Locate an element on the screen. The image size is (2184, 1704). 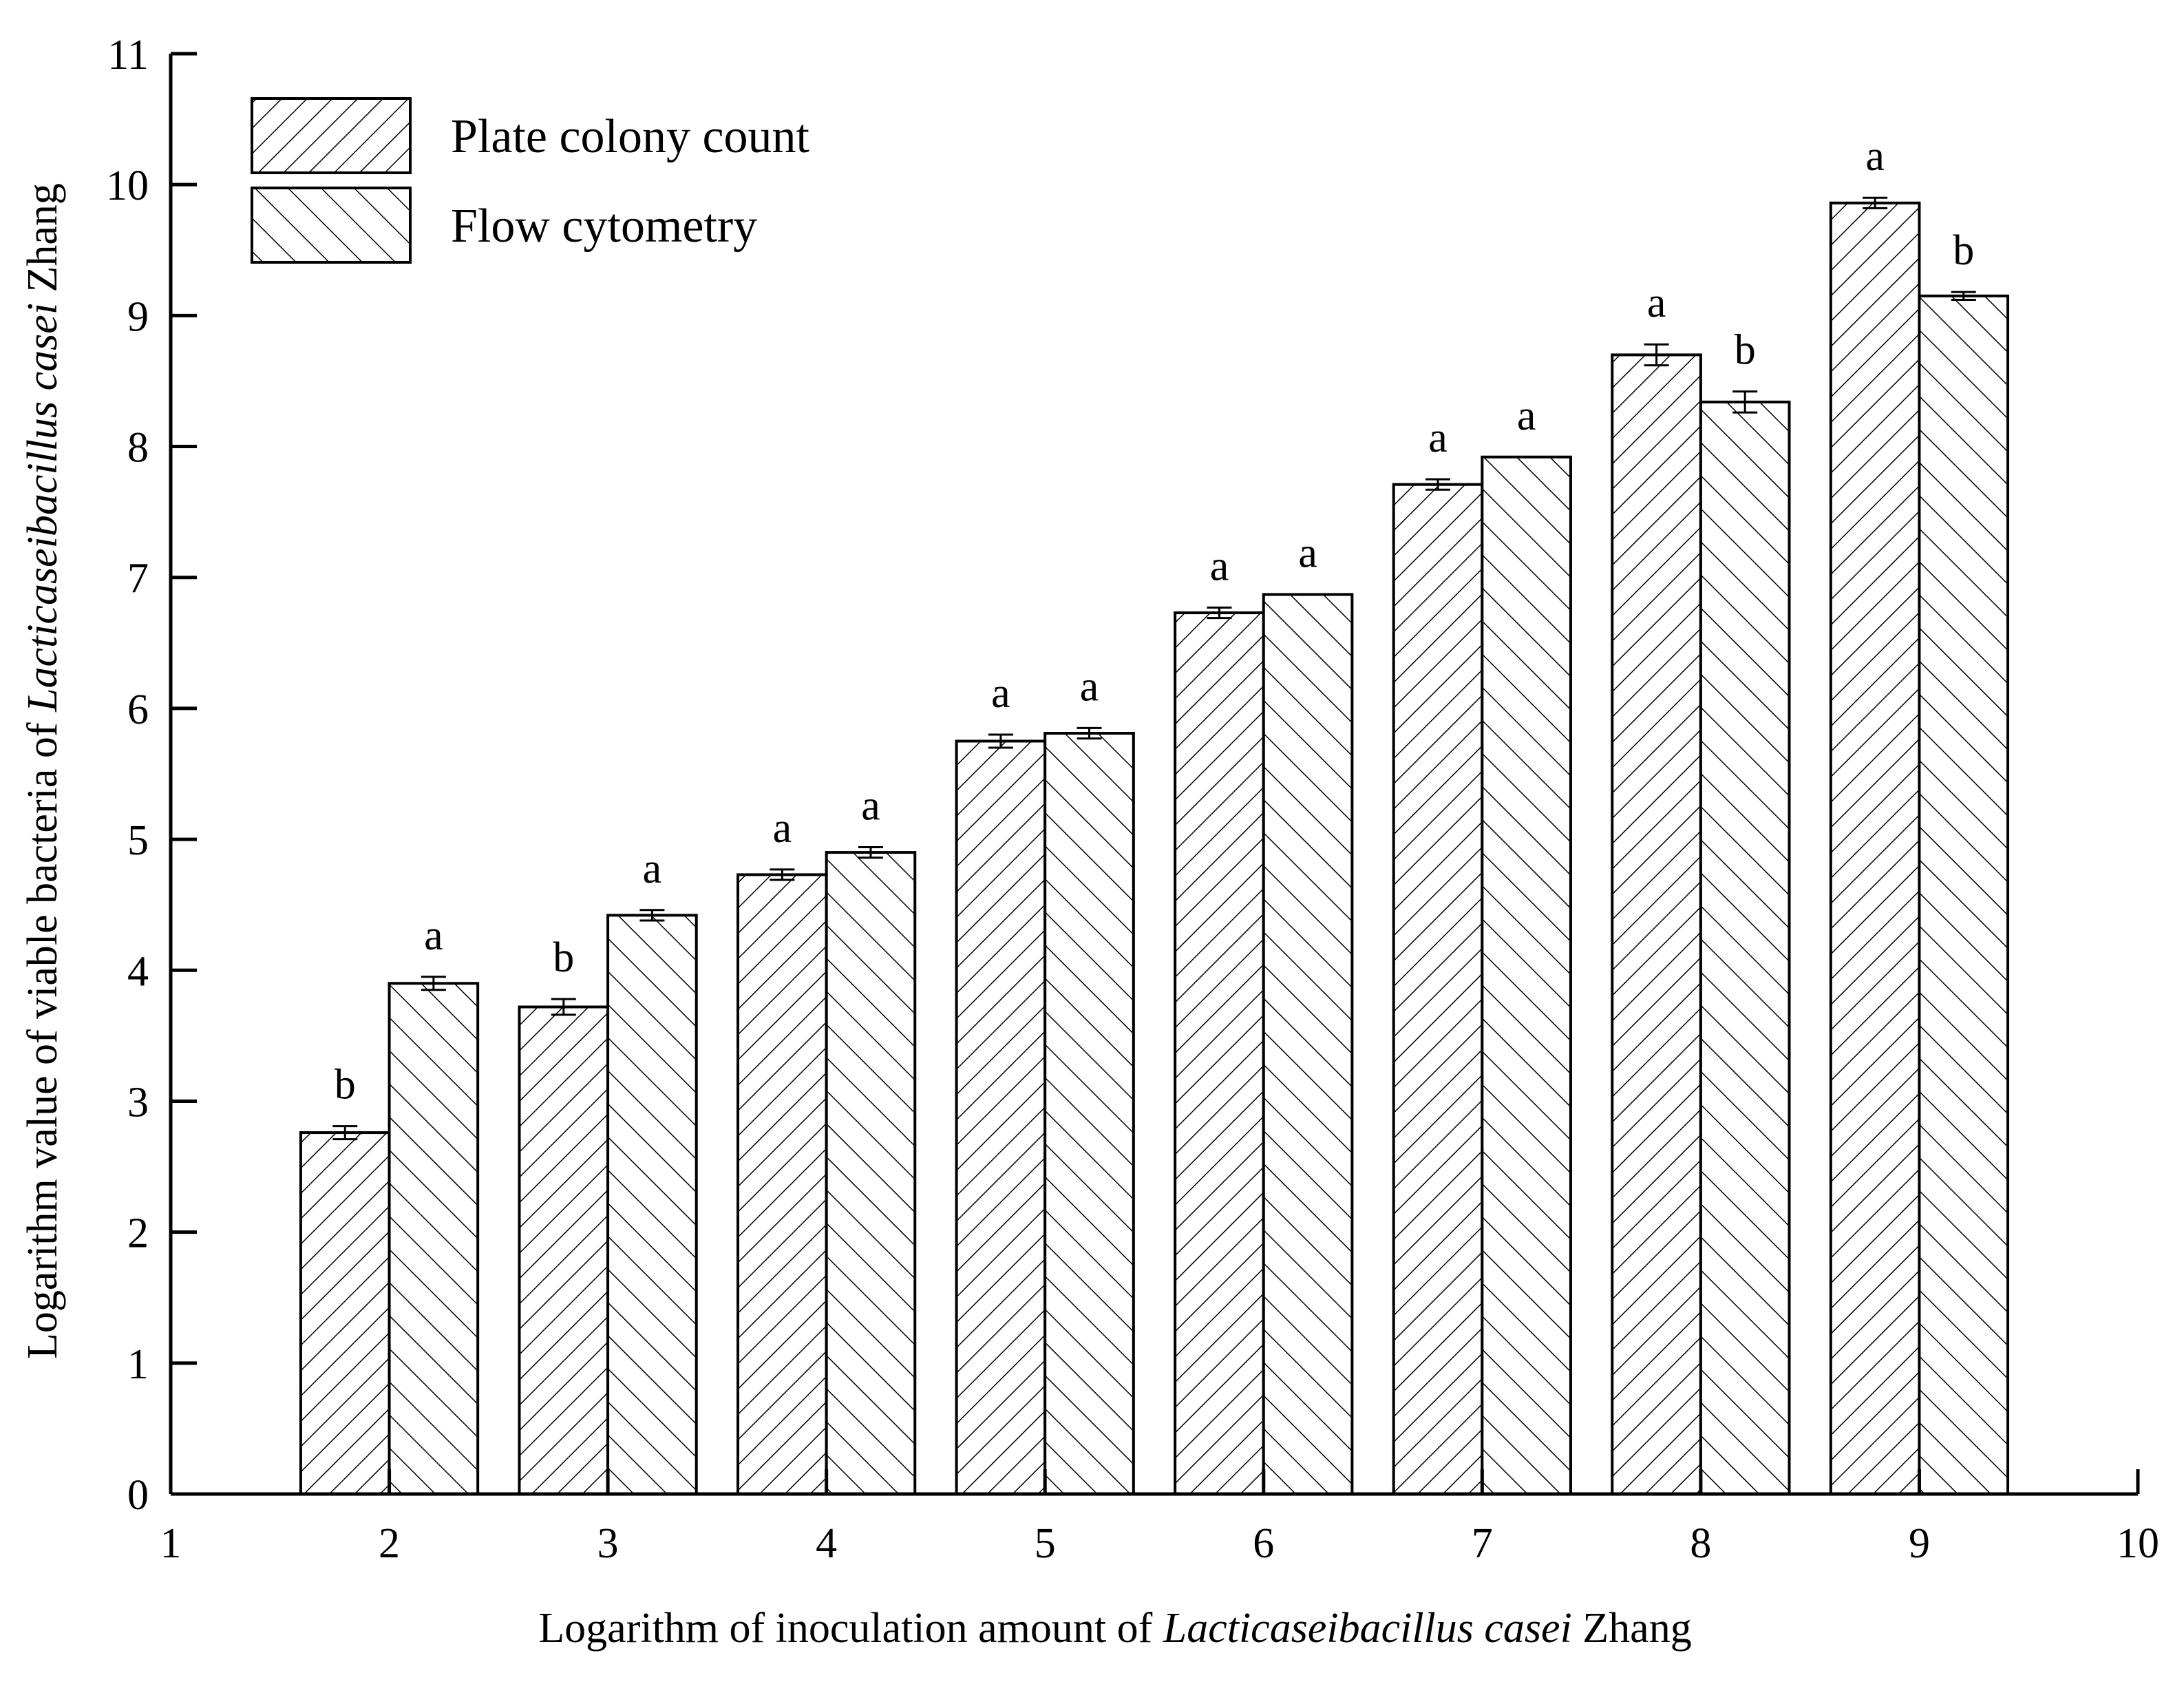
x-tick-label: 2 is located at coordinates (389, 1543).